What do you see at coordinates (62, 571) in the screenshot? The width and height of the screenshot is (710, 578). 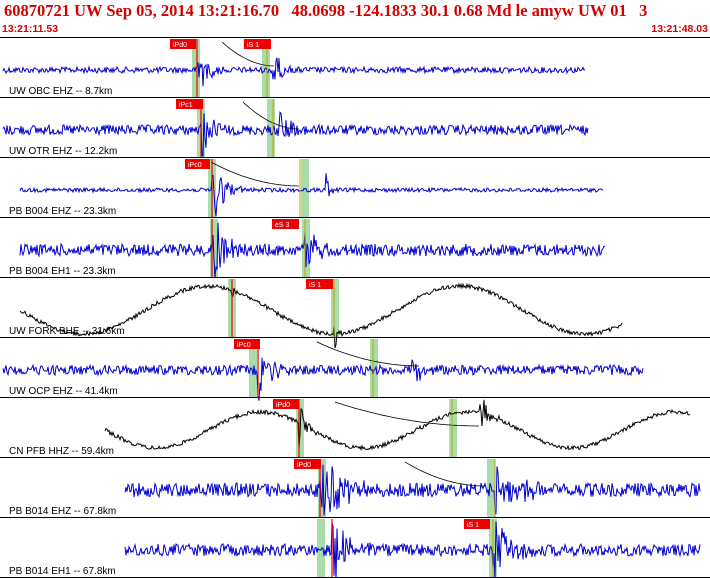 I see `station-label: PB B014 EH1 -- 67.8km` at bounding box center [62, 571].